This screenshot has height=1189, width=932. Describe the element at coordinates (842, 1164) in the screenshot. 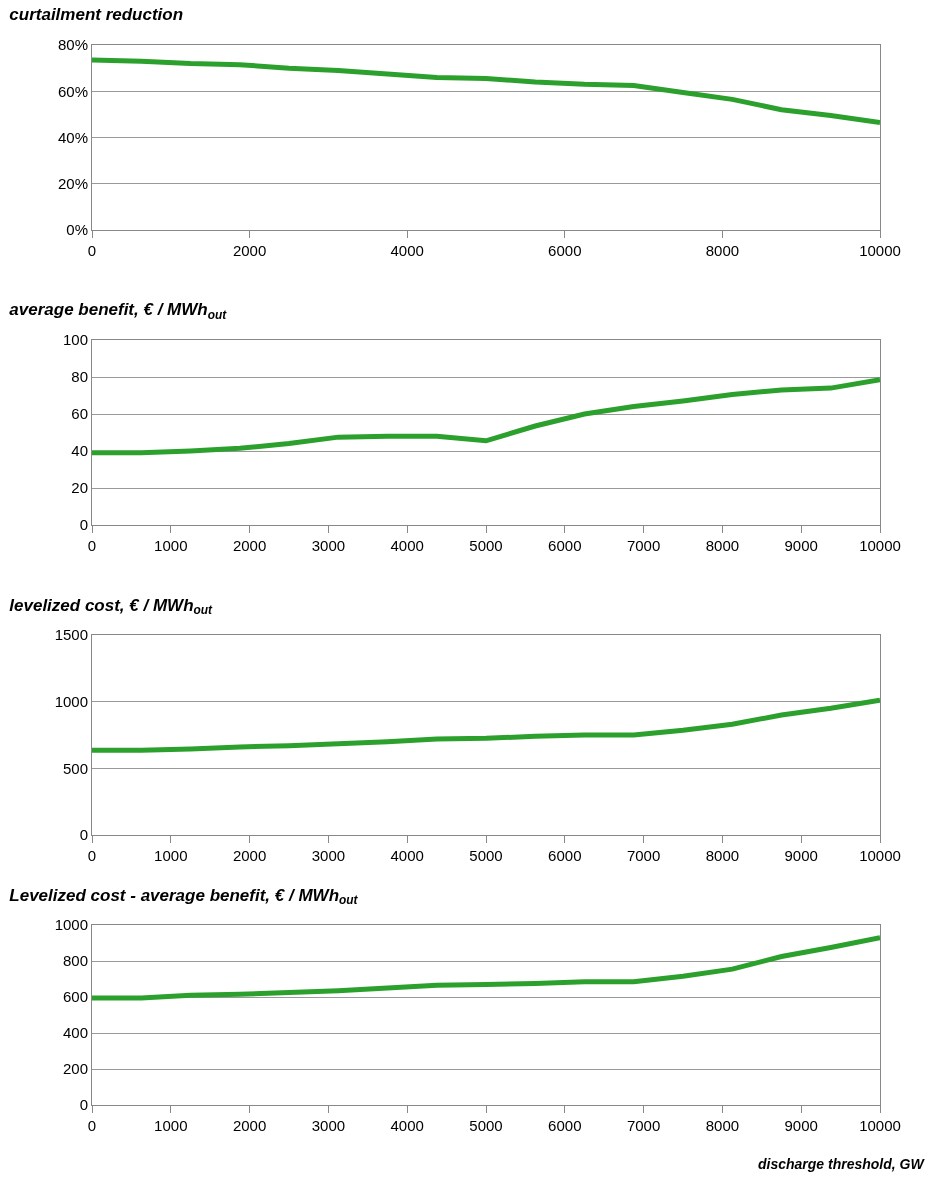

I see `x-axis-title: discharge threshold, GW` at that location.